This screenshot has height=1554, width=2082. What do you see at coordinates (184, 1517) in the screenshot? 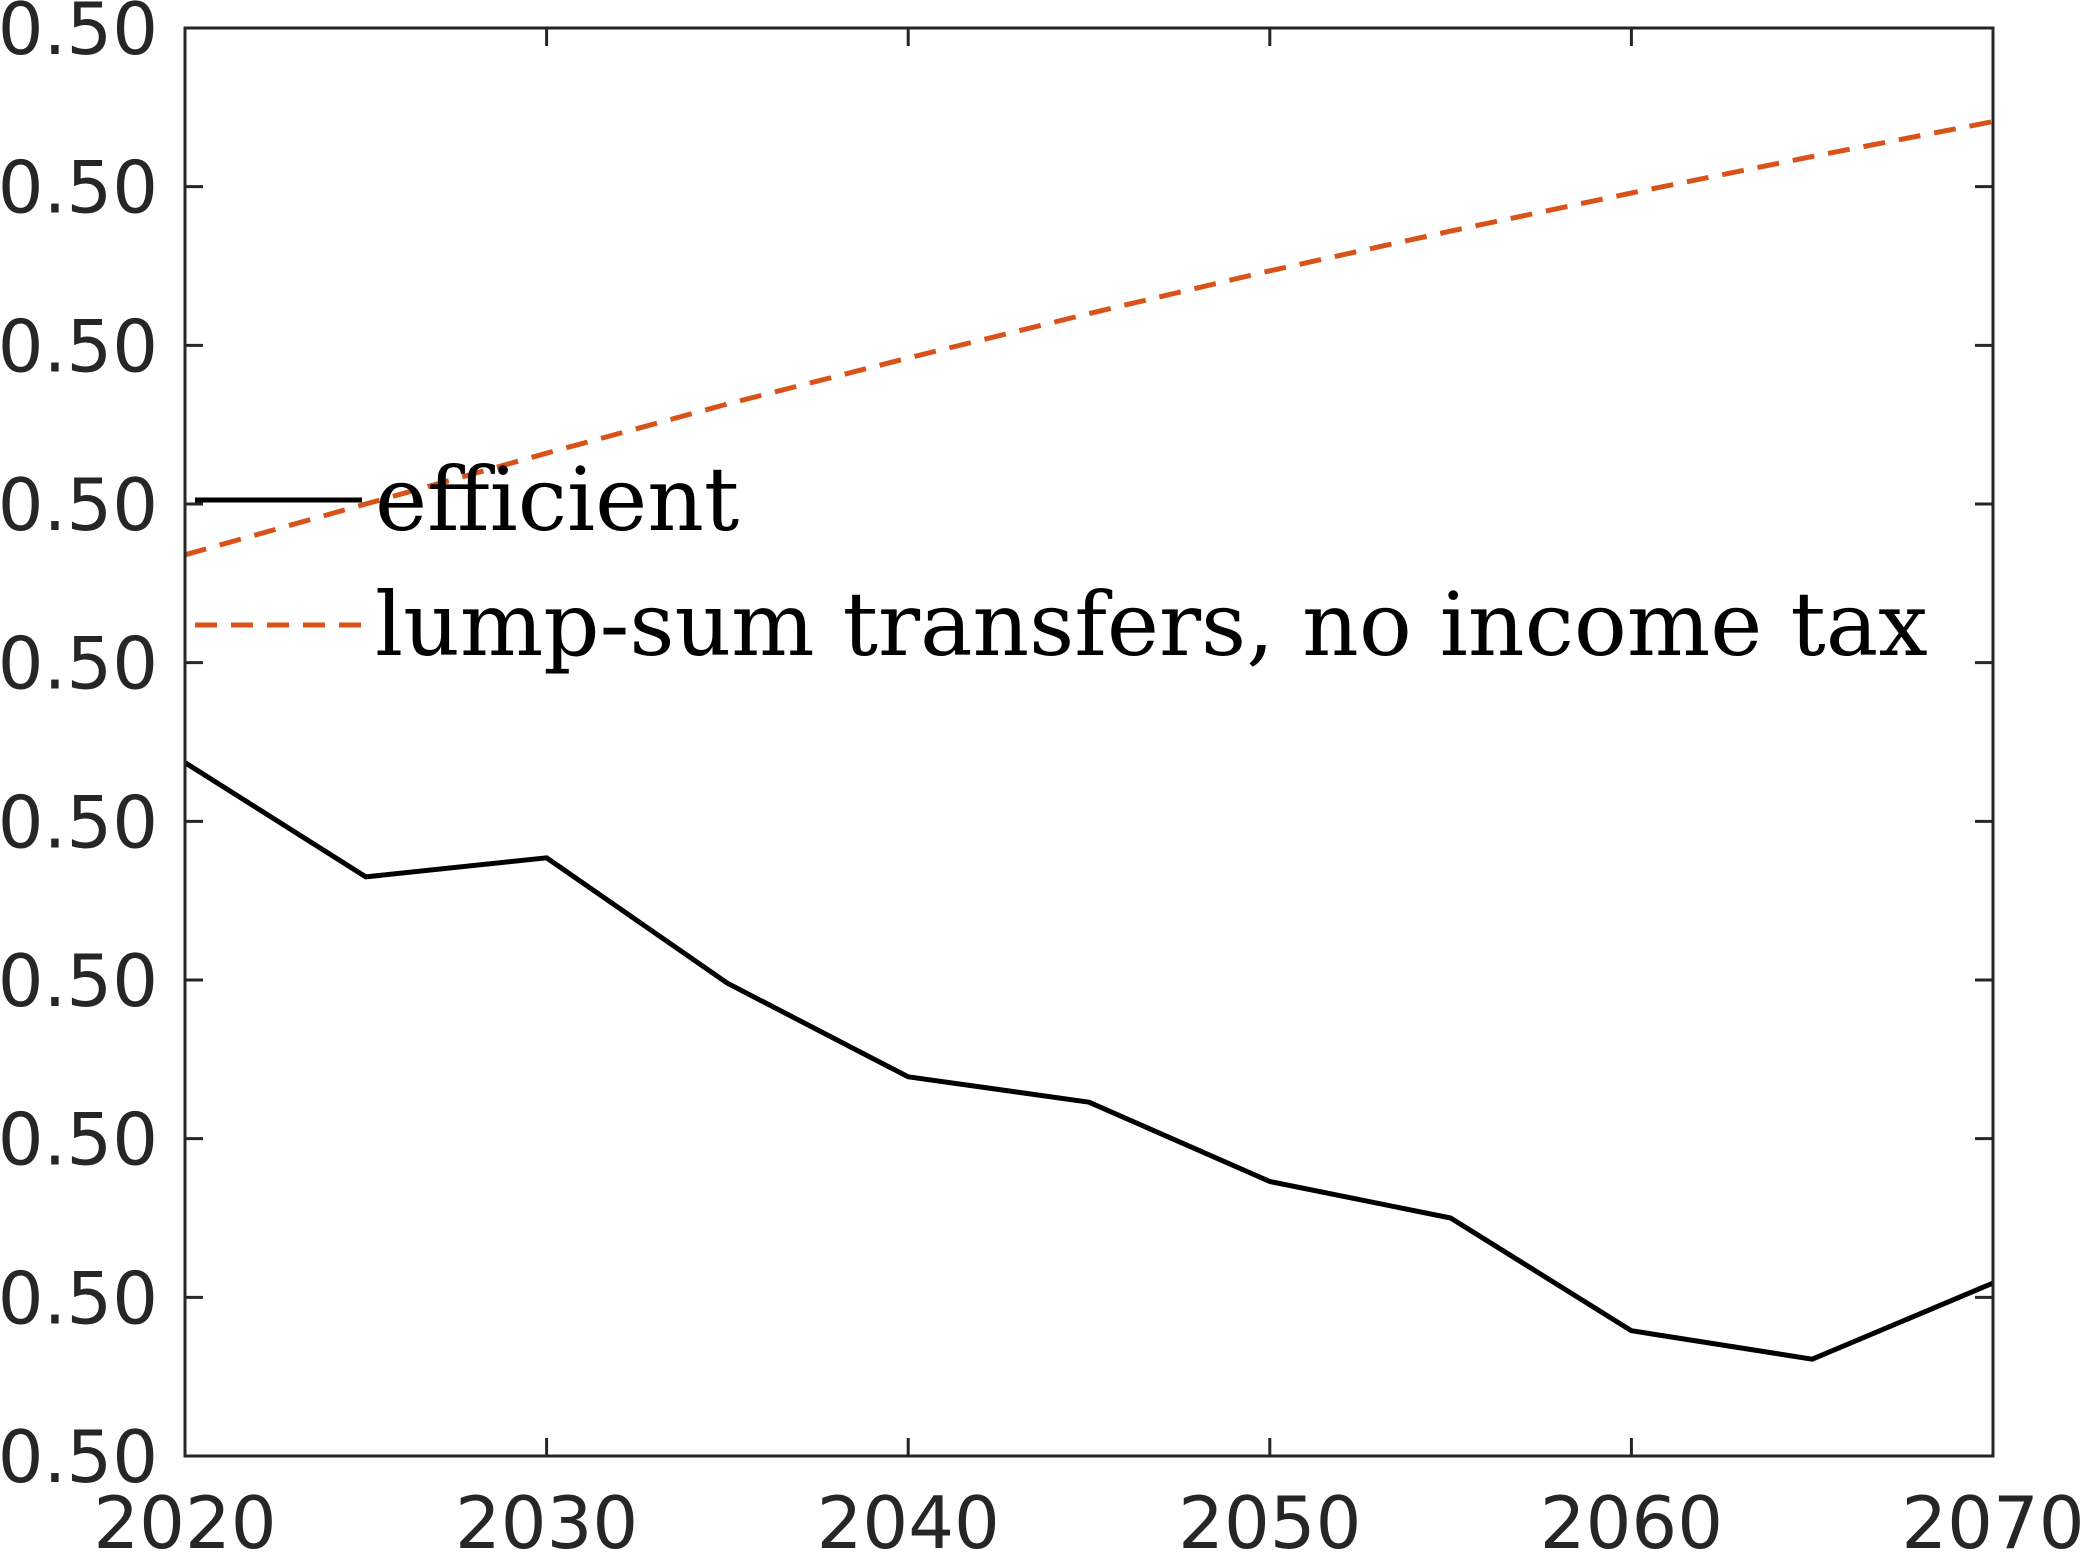
I see `x-tick-label: 2020` at bounding box center [184, 1517].